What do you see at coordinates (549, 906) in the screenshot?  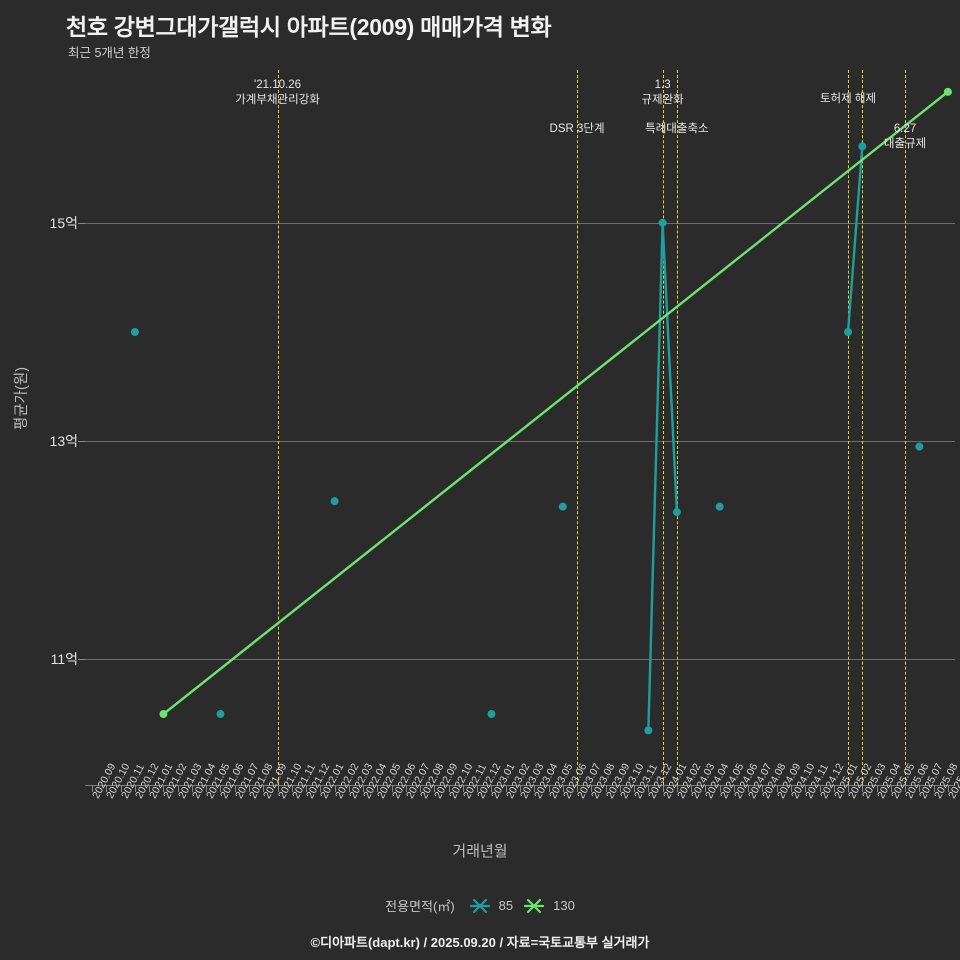 I see `legend-item-130: 130` at bounding box center [549, 906].